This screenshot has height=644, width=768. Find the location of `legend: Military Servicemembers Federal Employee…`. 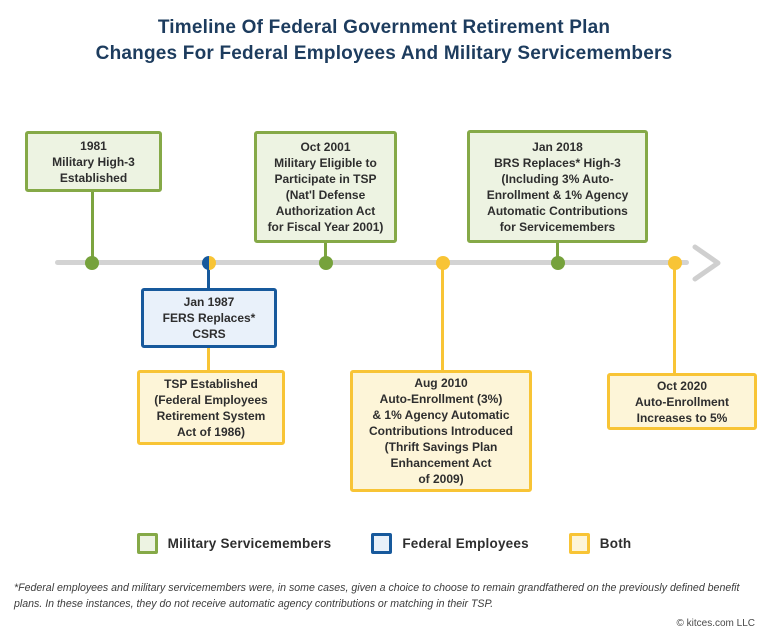

legend: Military Servicemembers Federal Employee… is located at coordinates (384, 543).